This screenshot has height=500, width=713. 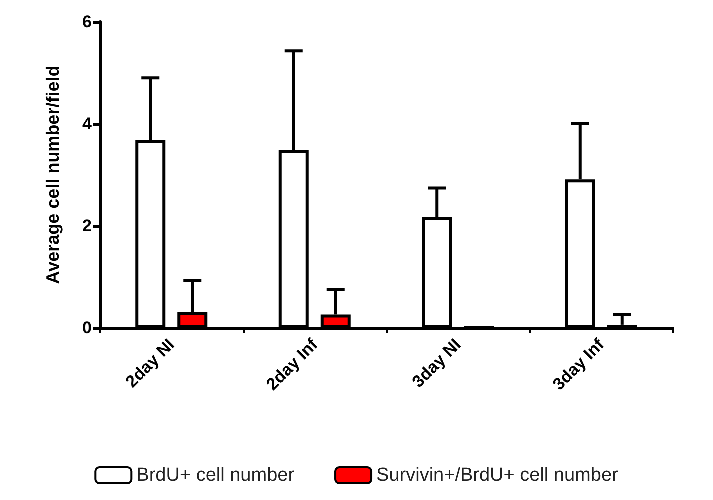 What do you see at coordinates (87, 328) in the screenshot?
I see `y-tick-label: 0` at bounding box center [87, 328].